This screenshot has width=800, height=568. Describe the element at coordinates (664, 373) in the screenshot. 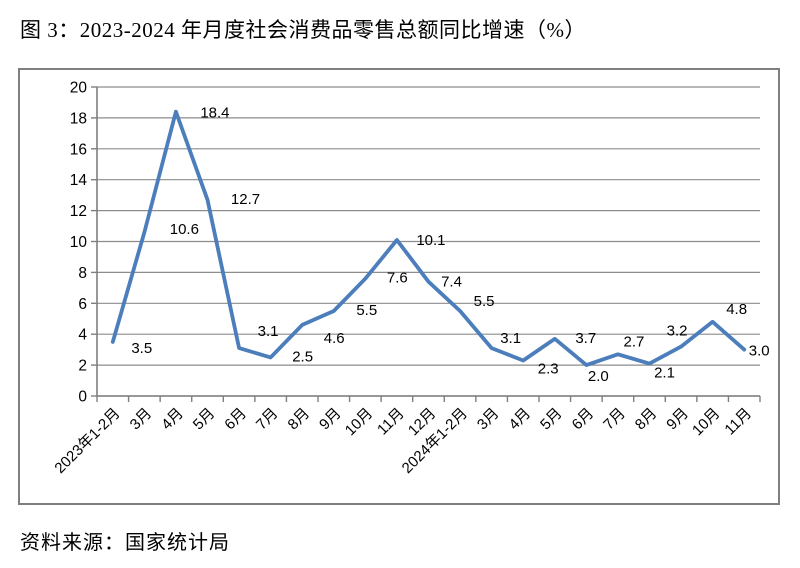

I see `data-label: 2.1` at that location.